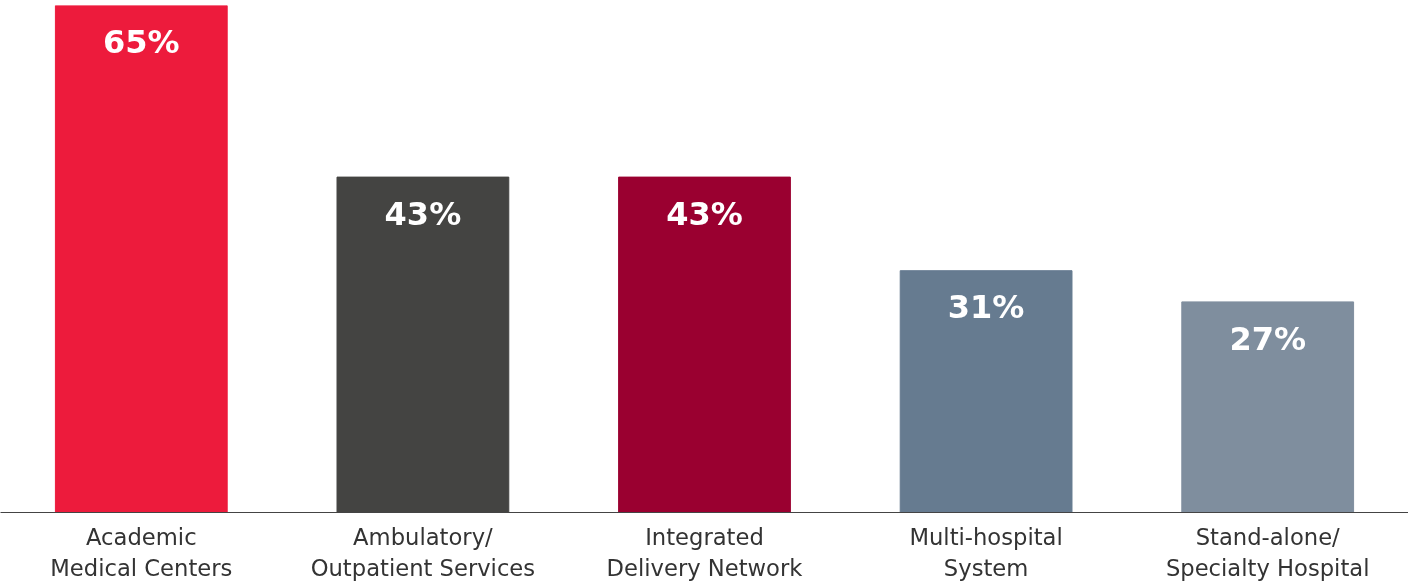 The image size is (1408, 587). What do you see at coordinates (141, 42) in the screenshot?
I see `data-label: 65%` at bounding box center [141, 42].